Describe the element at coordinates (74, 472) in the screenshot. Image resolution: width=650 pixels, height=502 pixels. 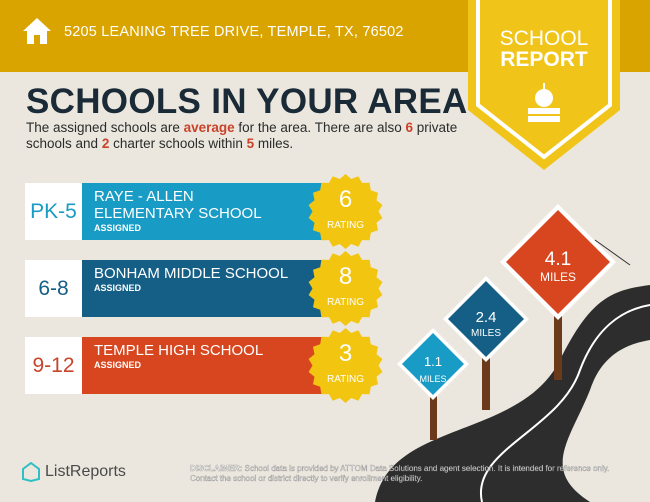
I see `listreports-logo: ListReports` at that location.